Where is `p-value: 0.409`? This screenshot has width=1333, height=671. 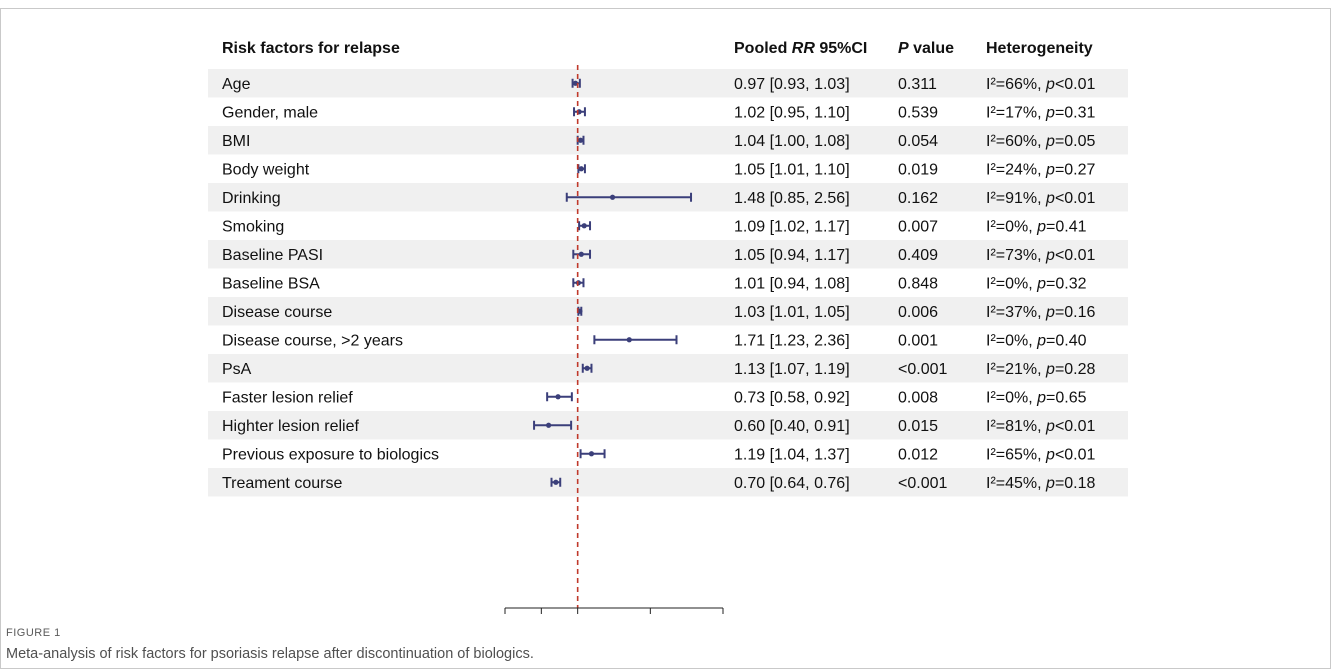 p-value: 0.409 is located at coordinates (918, 255).